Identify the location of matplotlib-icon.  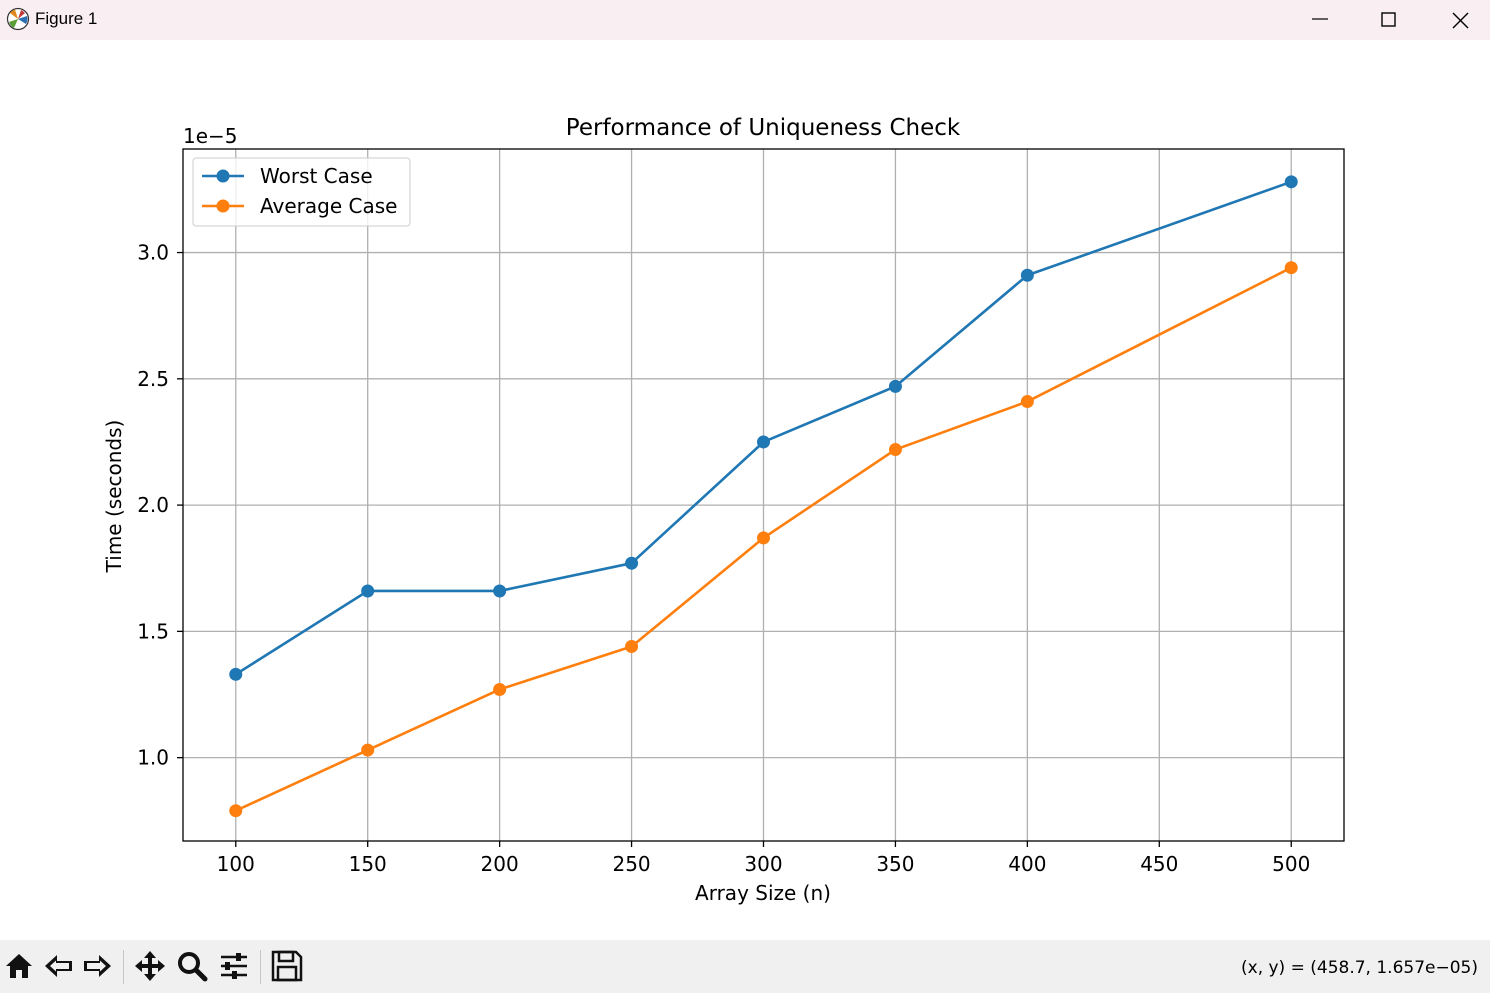
(18, 19).